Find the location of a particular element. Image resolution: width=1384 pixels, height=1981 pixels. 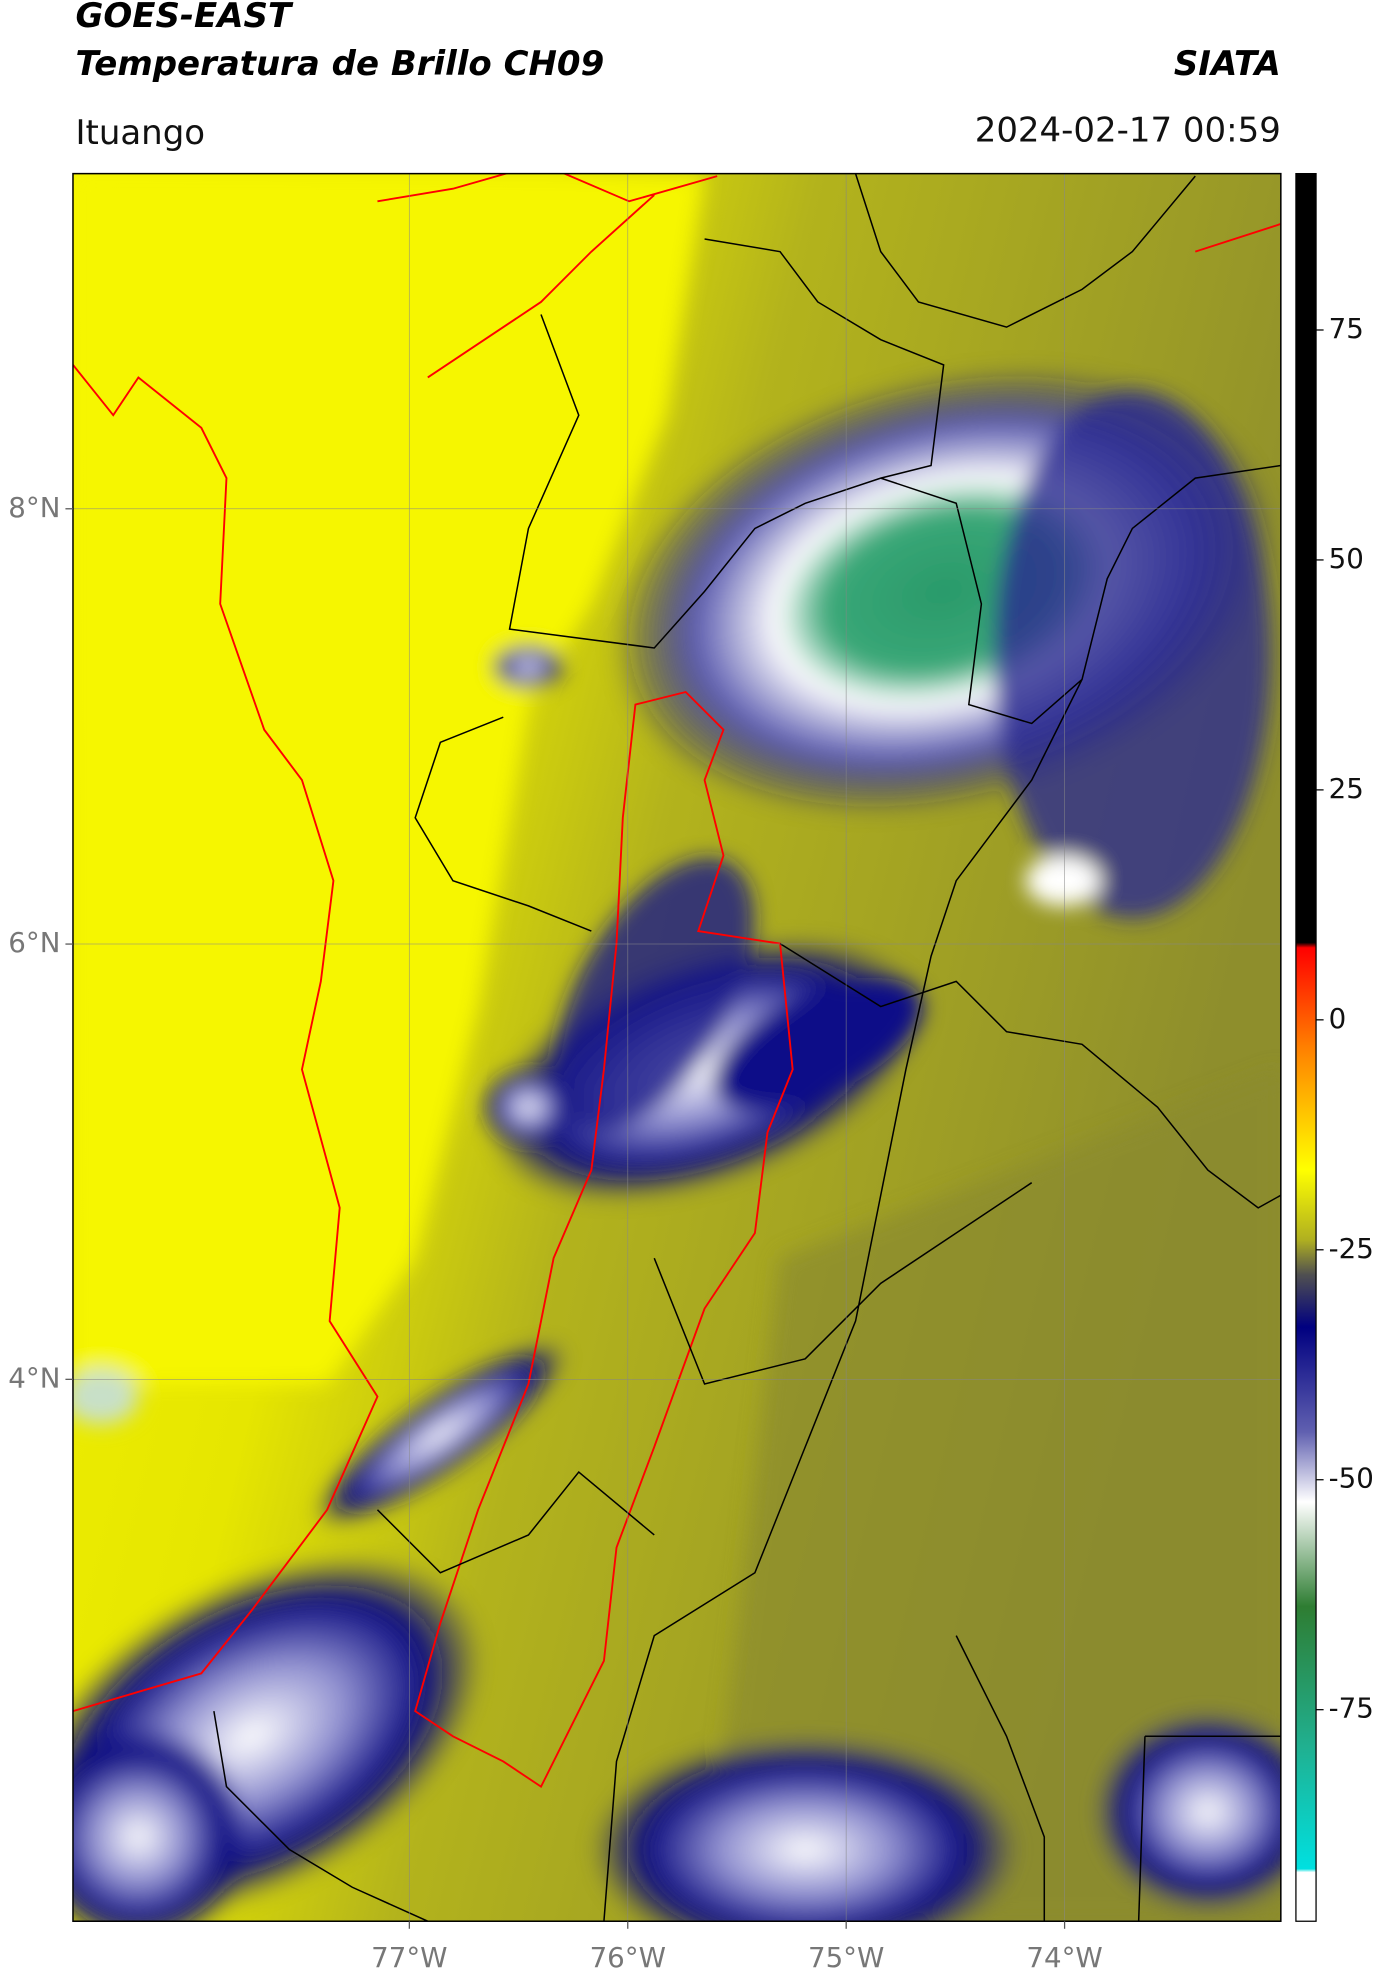

colorbar-tick-label: 25 is located at coordinates (1346, 788).